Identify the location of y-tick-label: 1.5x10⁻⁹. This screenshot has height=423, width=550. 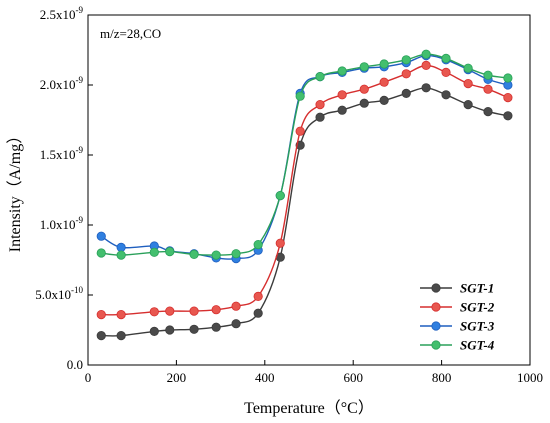
(62, 153).